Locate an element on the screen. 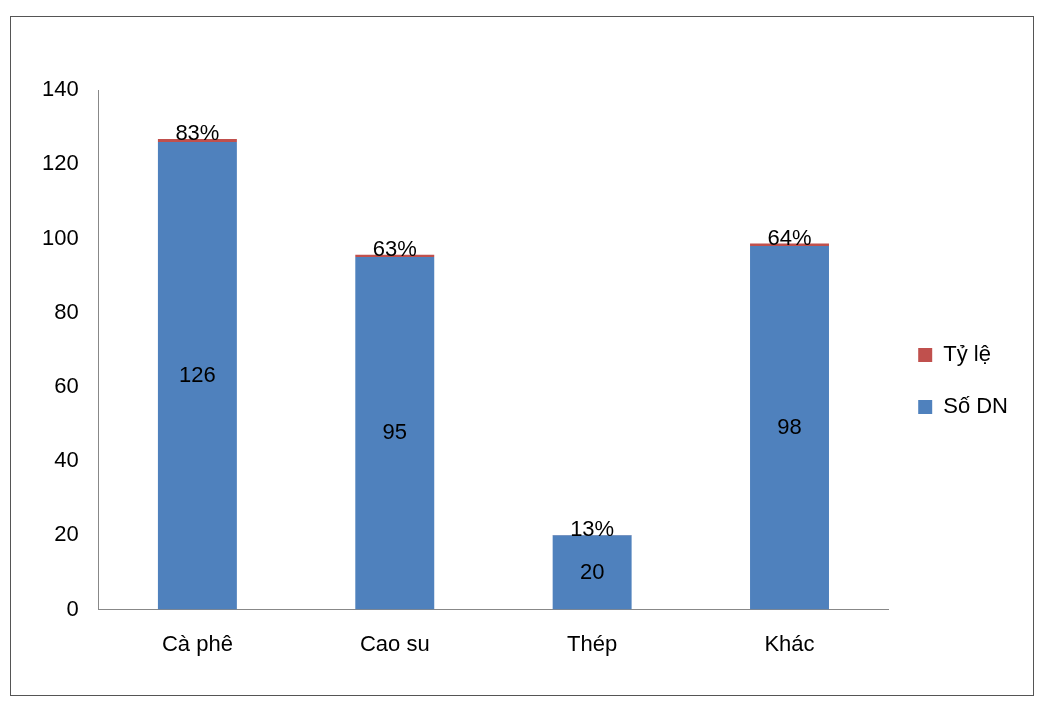 Image resolution: width=1038 pixels, height=702 pixels. x-tick-label: Khác is located at coordinates (789, 643).